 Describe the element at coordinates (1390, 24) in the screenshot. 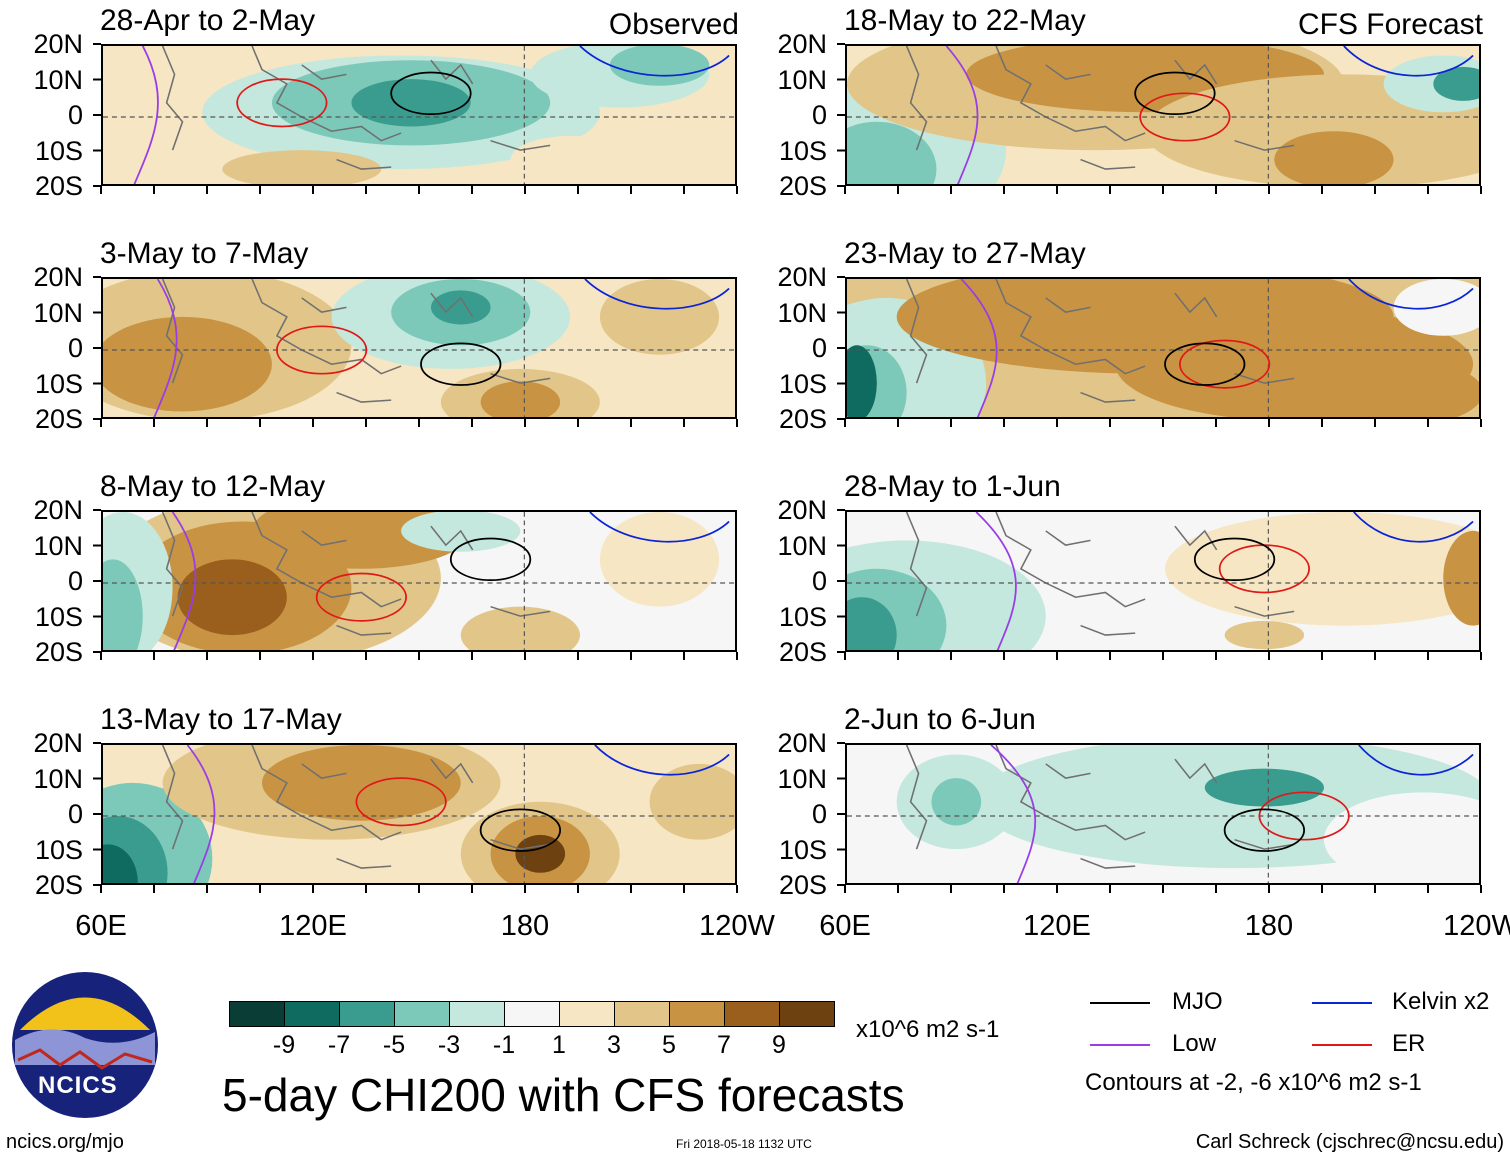

I see `panel-tag: CFS Forecast` at that location.